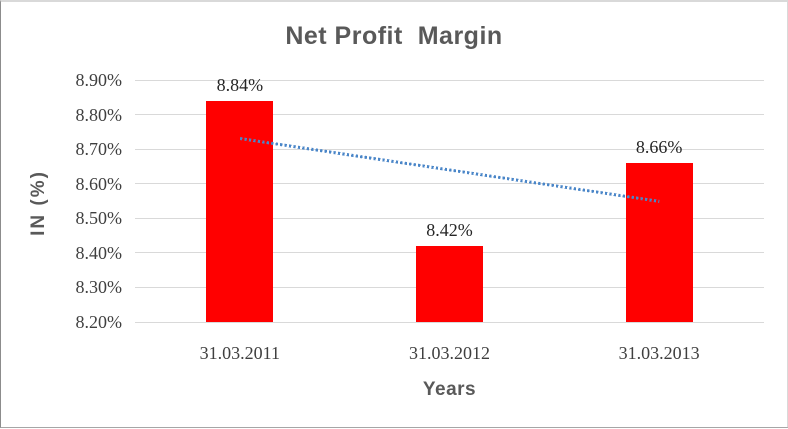 This screenshot has height=429, width=788. What do you see at coordinates (239, 353) in the screenshot?
I see `x-category-label: 31.03.2011` at bounding box center [239, 353].